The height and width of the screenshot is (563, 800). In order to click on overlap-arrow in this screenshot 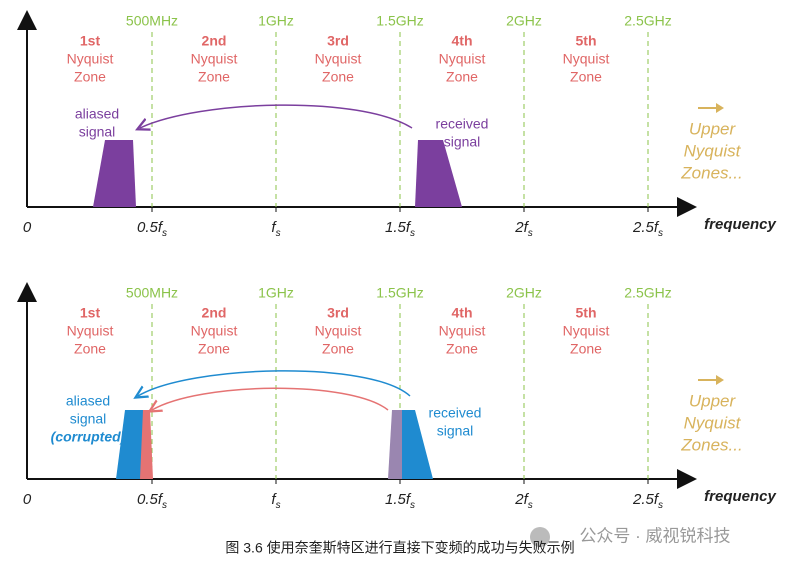, I will do `click(270, 398)`.